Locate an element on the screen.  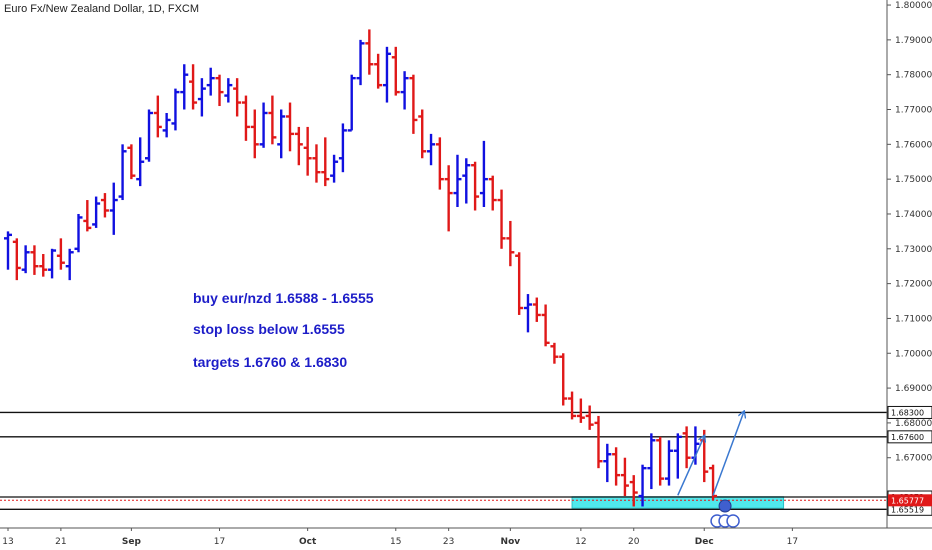
time-tick-label: Dec is located at coordinates (704, 542).